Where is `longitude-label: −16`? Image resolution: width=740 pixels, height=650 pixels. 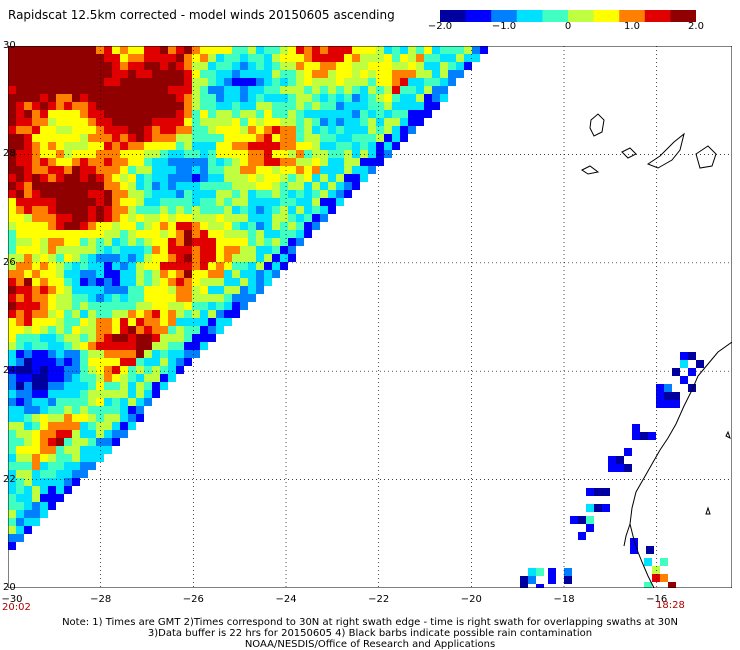
longitude-label: −16 is located at coordinates (657, 599).